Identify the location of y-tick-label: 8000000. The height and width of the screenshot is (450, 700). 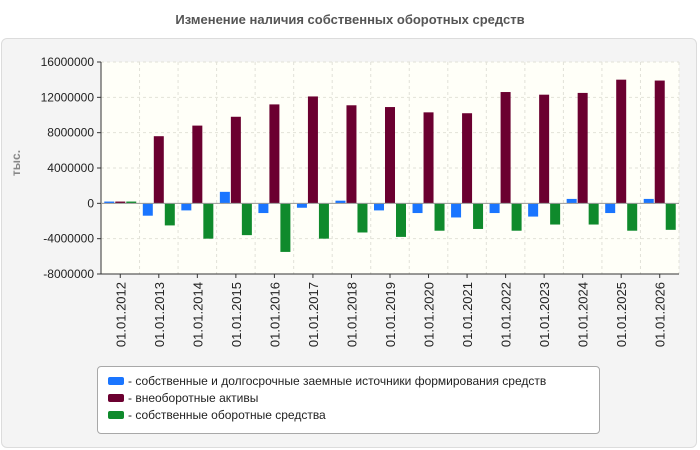
(70, 133).